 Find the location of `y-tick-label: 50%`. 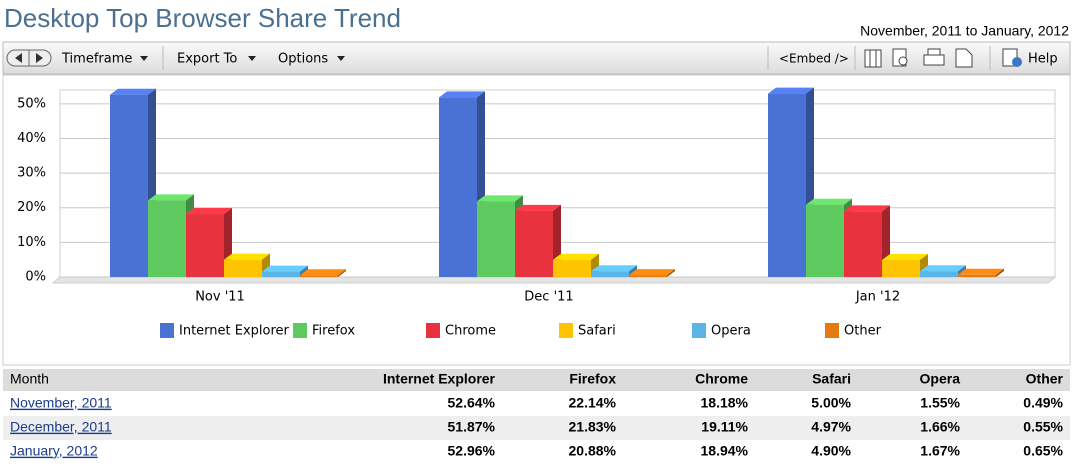

y-tick-label: 50% is located at coordinates (31, 103).